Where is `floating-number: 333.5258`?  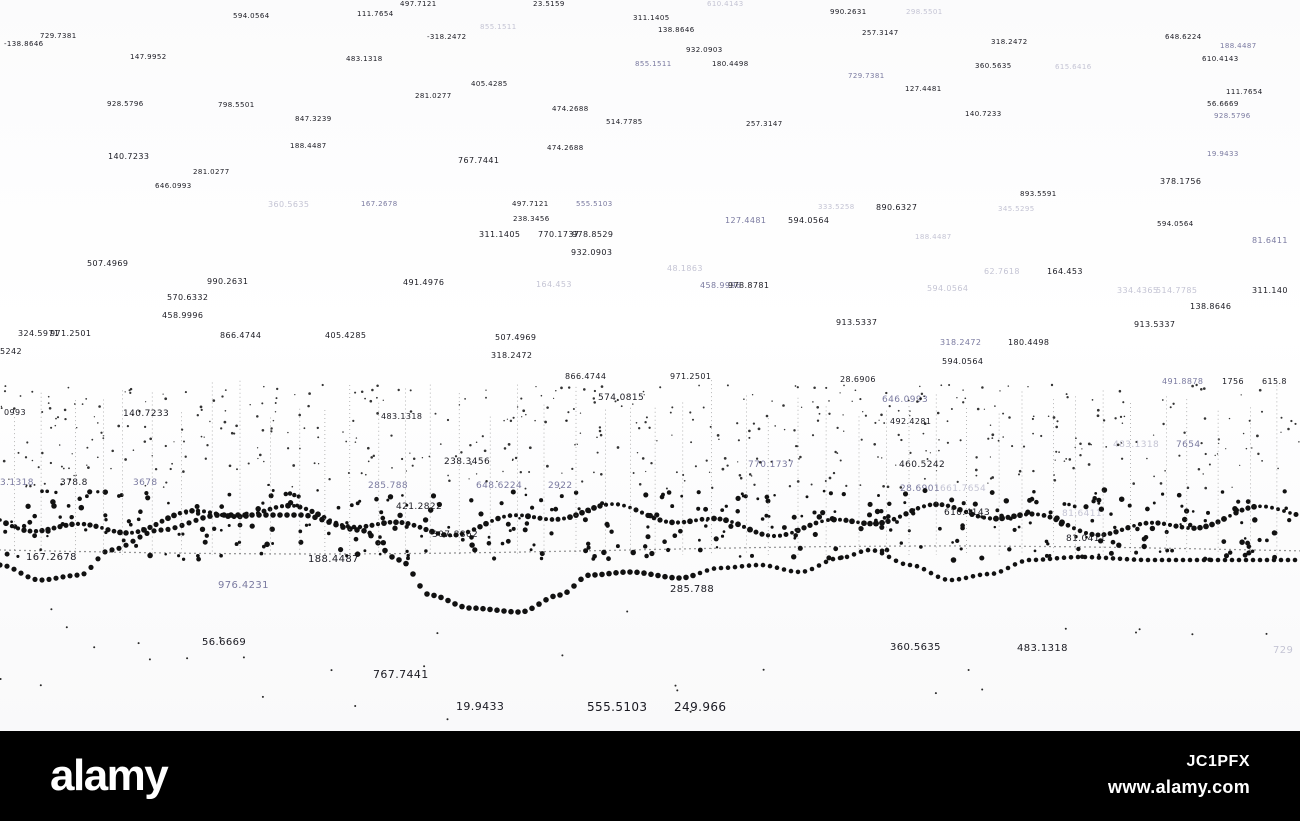 floating-number: 333.5258 is located at coordinates (836, 207).